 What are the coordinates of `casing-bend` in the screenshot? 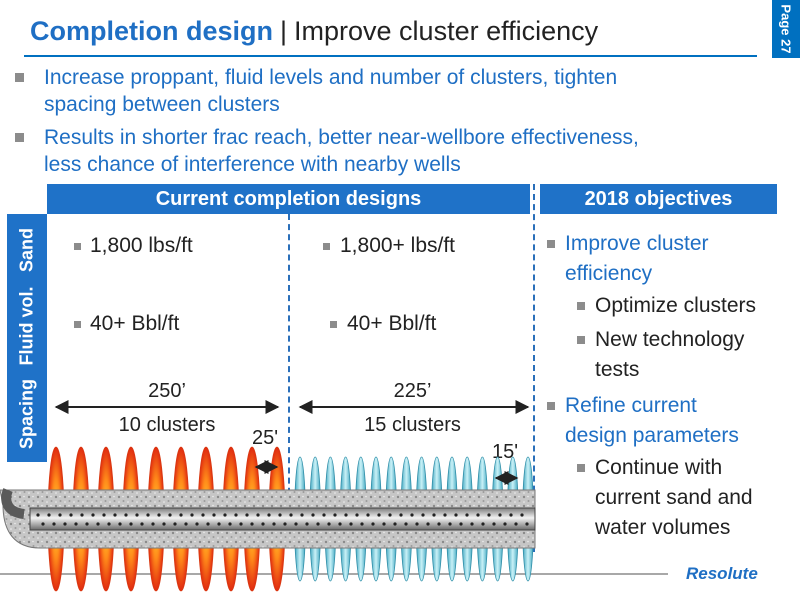 It's located at (13, 503).